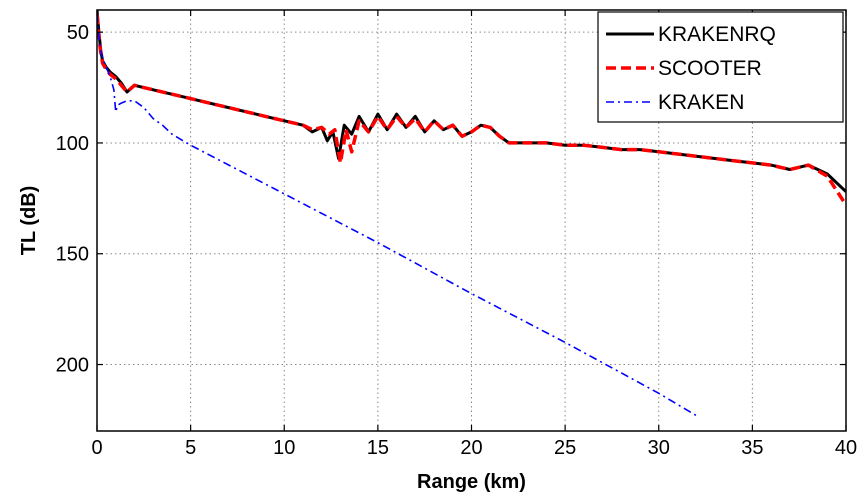 The image size is (864, 496). I want to click on y-tick-label: 200, so click(72, 366).